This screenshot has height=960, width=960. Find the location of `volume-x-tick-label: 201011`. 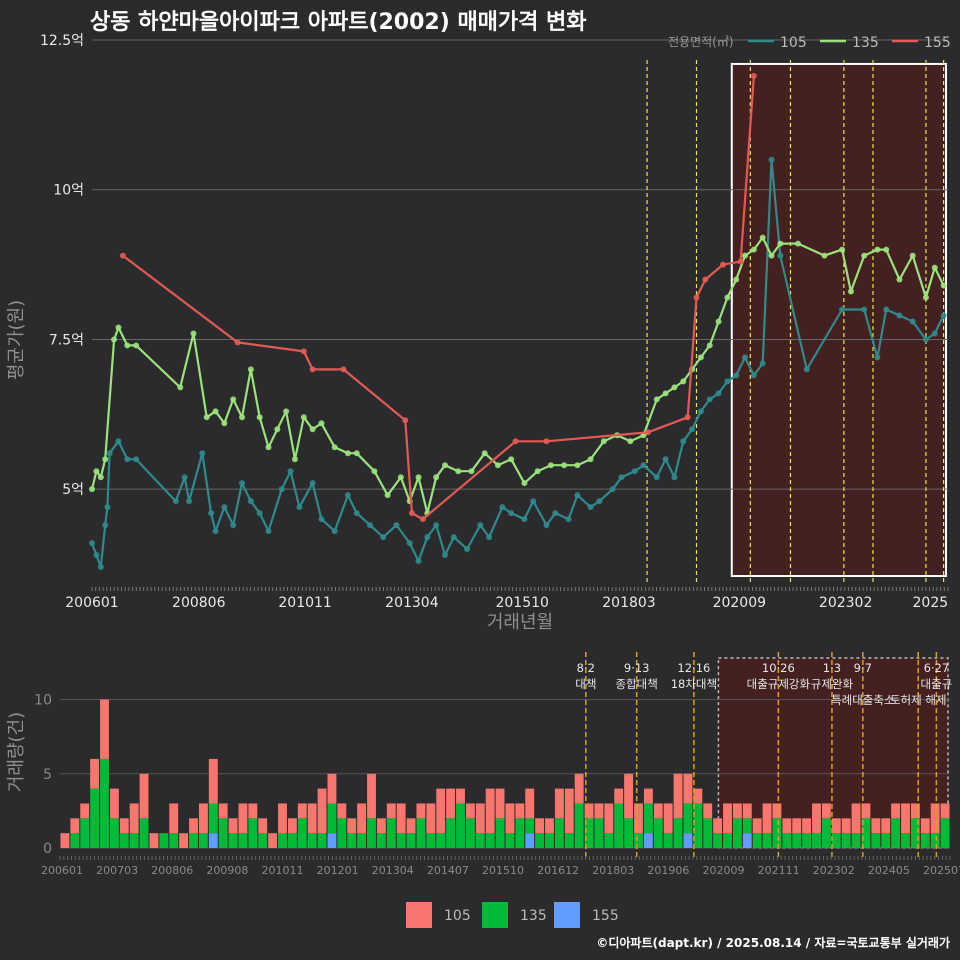

volume-x-tick-label: 201011 is located at coordinates (283, 870).